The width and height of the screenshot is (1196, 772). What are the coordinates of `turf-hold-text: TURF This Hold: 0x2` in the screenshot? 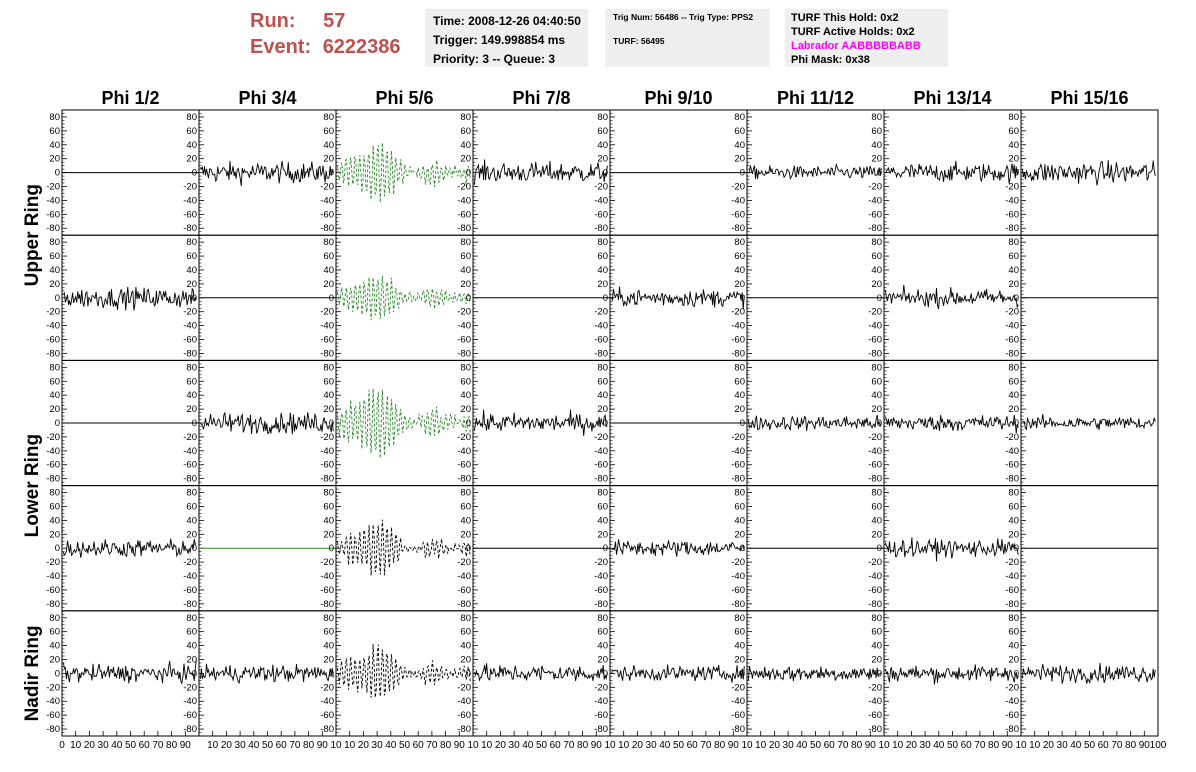 It's located at (845, 18).